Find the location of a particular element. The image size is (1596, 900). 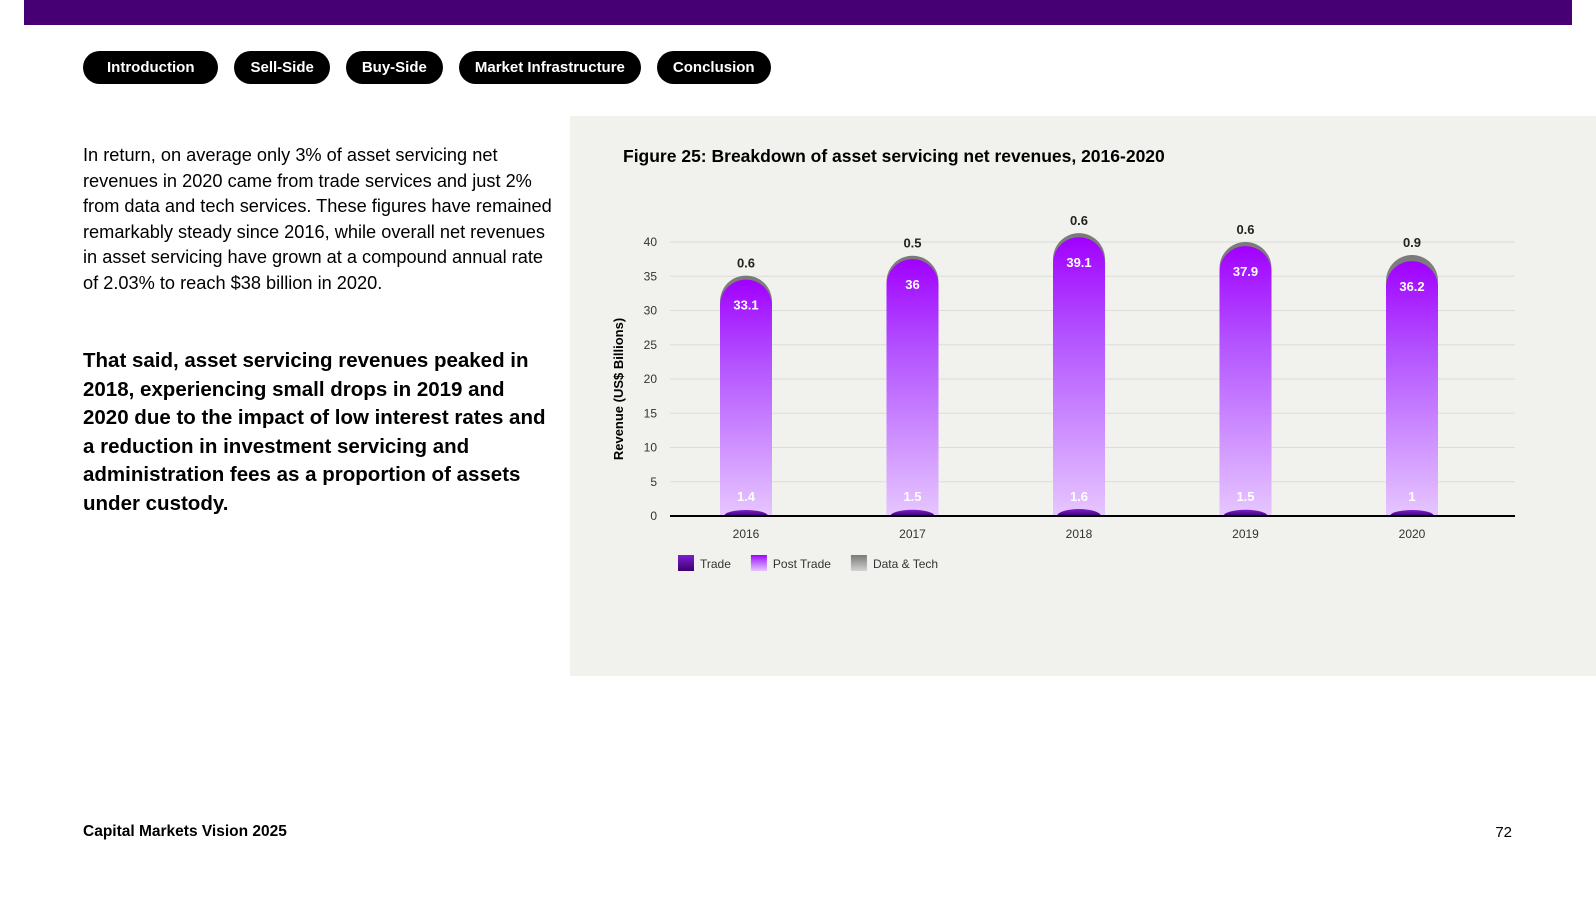

y-tick-label: 20 is located at coordinates (651, 379).